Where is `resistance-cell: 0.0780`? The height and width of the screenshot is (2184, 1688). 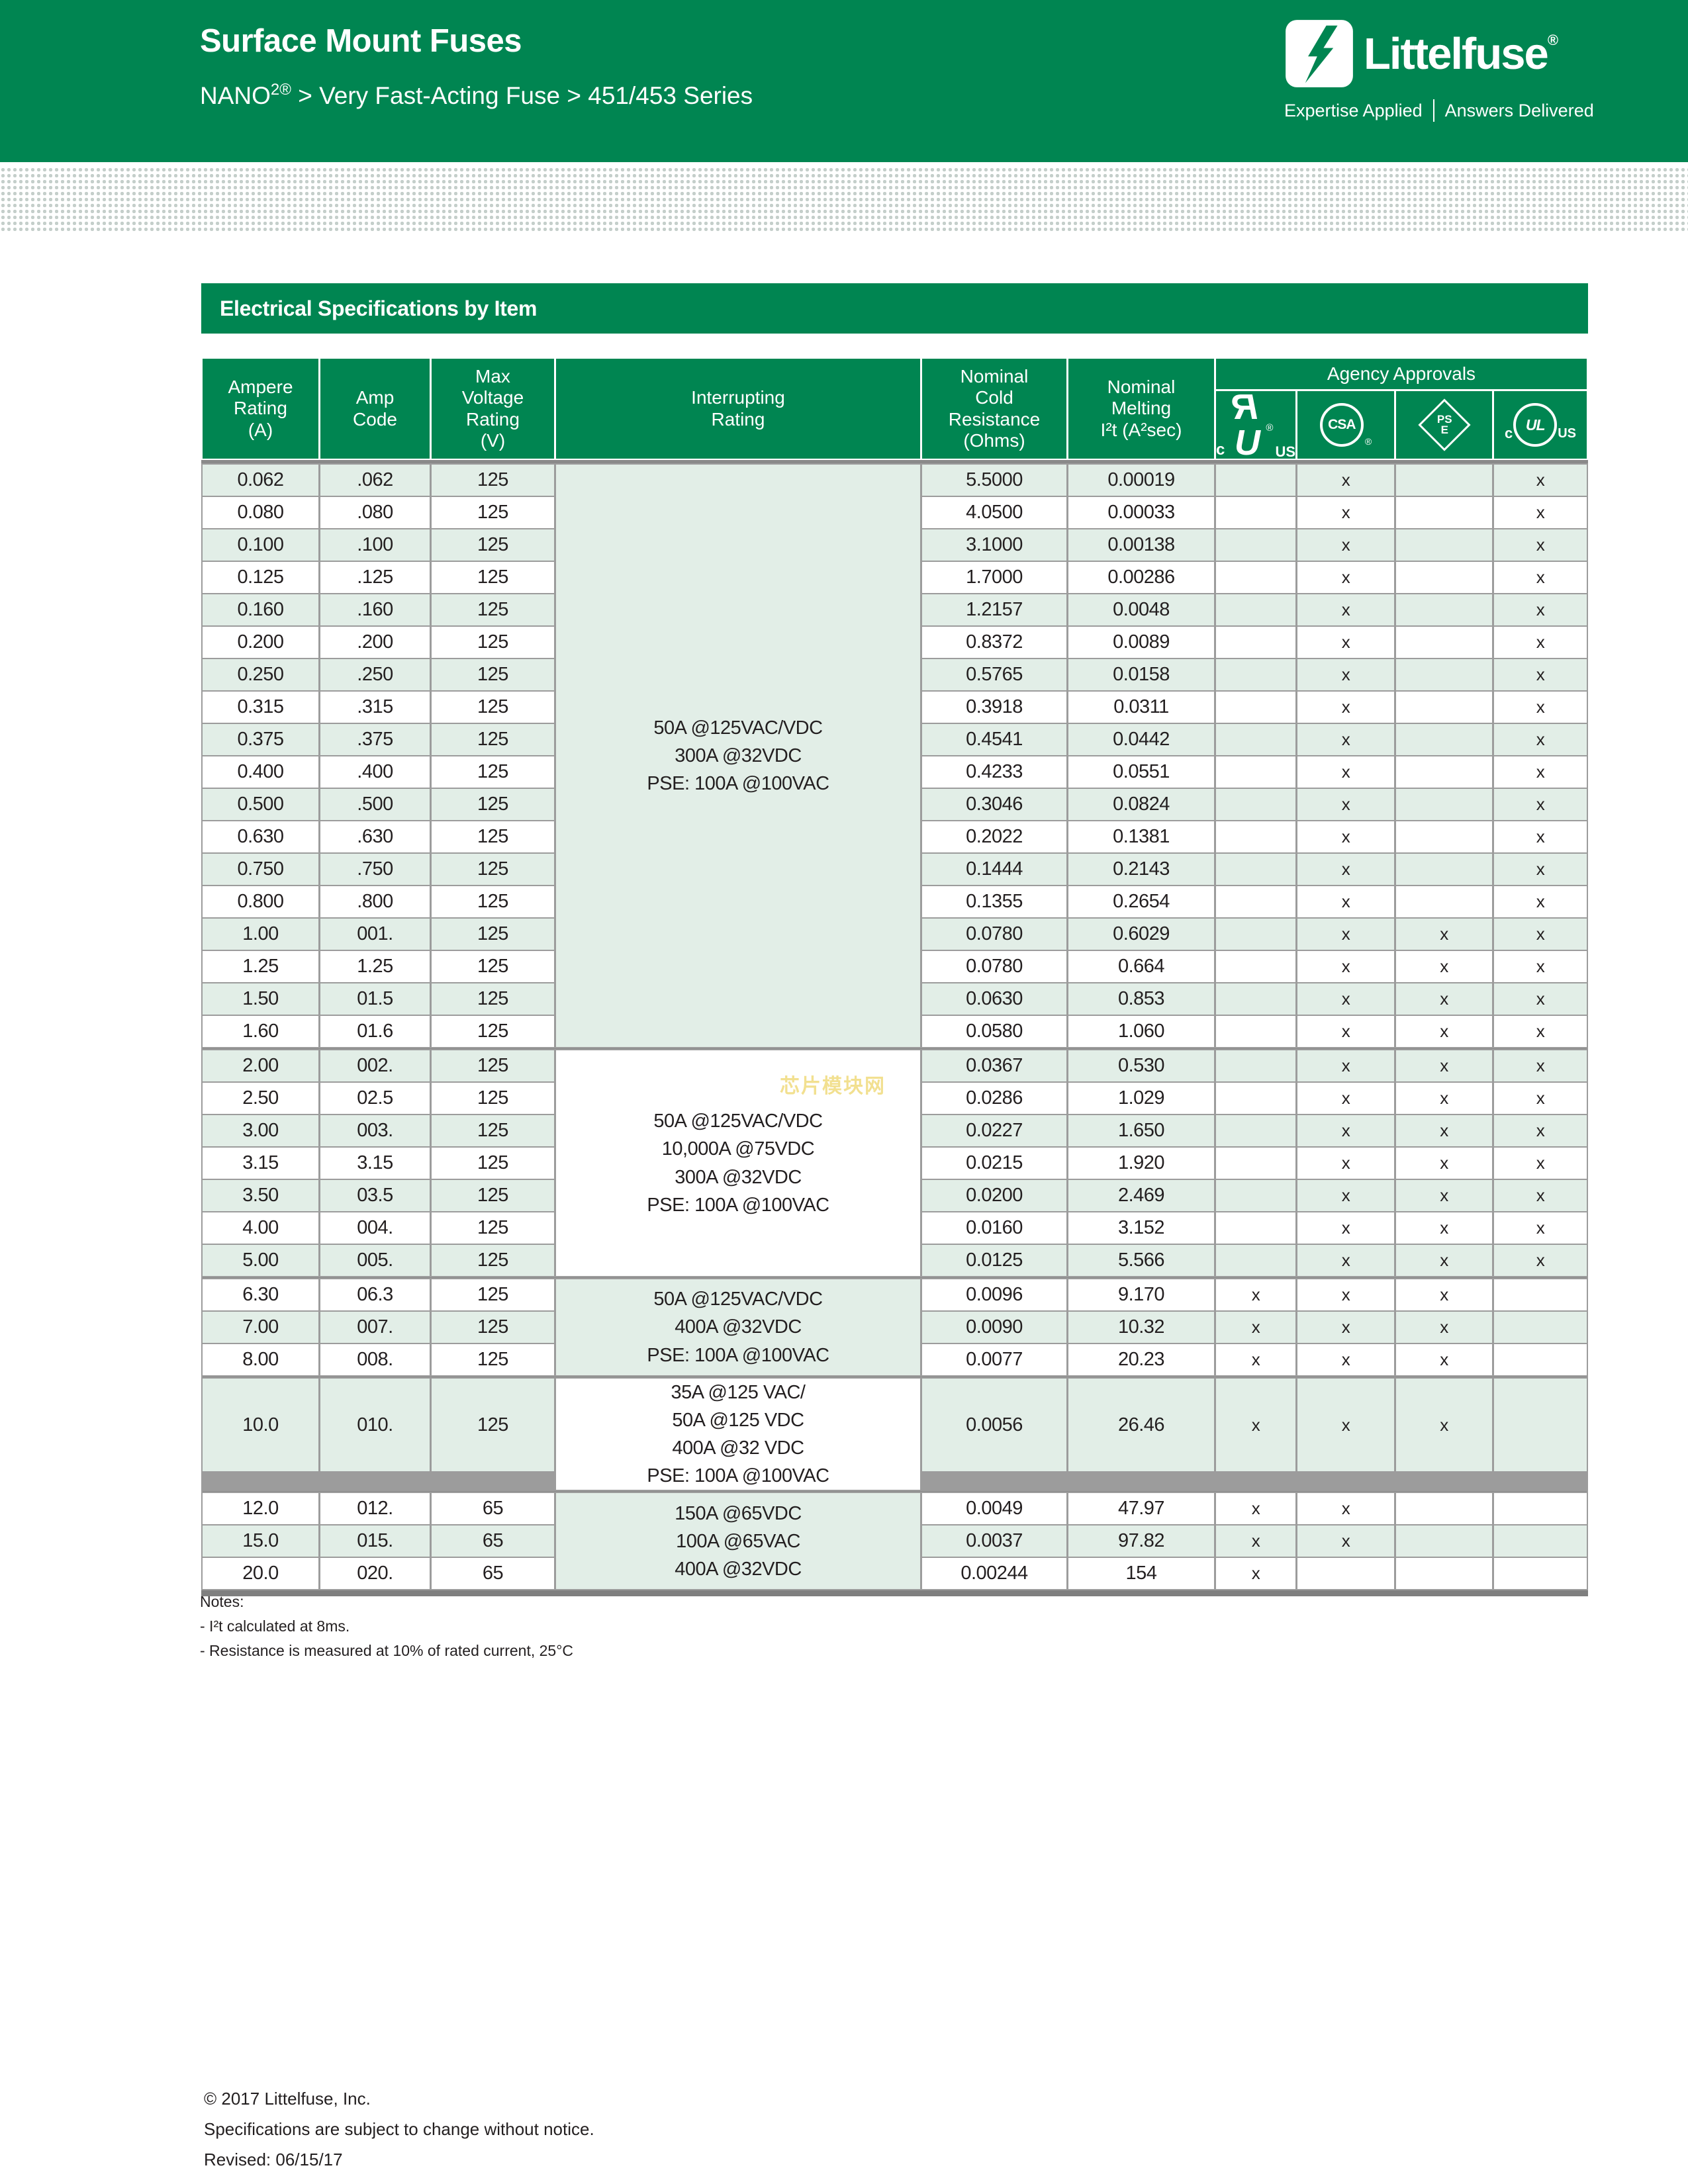 resistance-cell: 0.0780 is located at coordinates (994, 934).